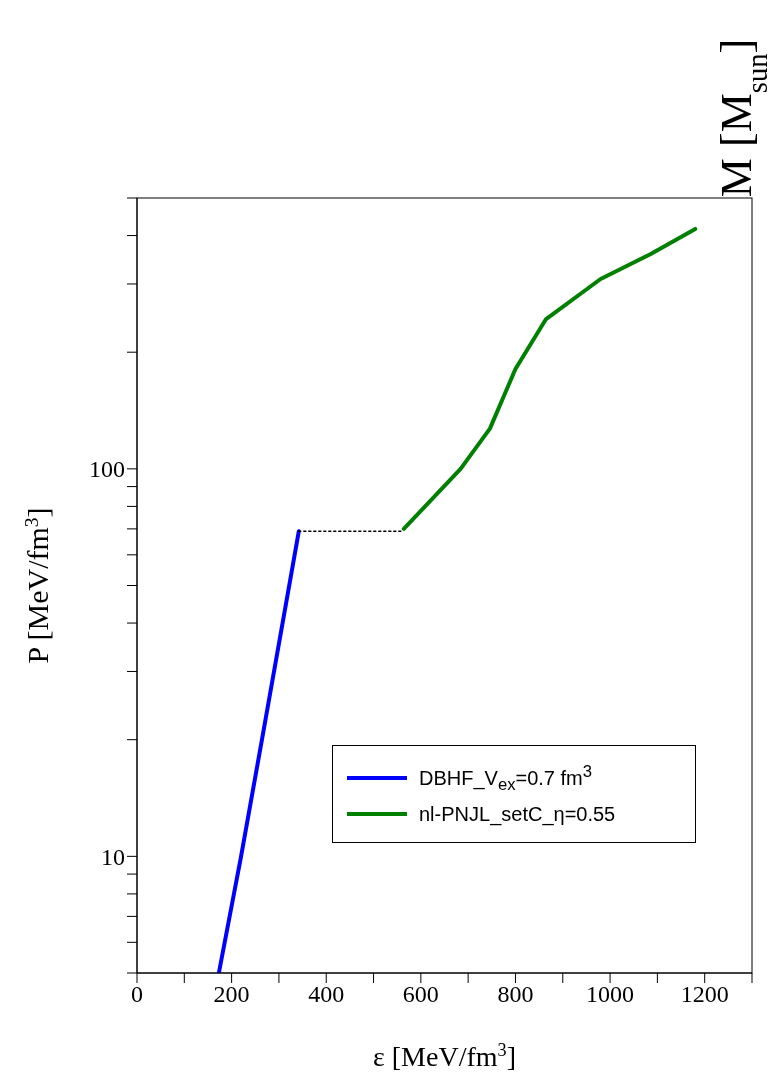 The image size is (783, 1089). I want to click on x-tick-label: 0, so click(137, 994).